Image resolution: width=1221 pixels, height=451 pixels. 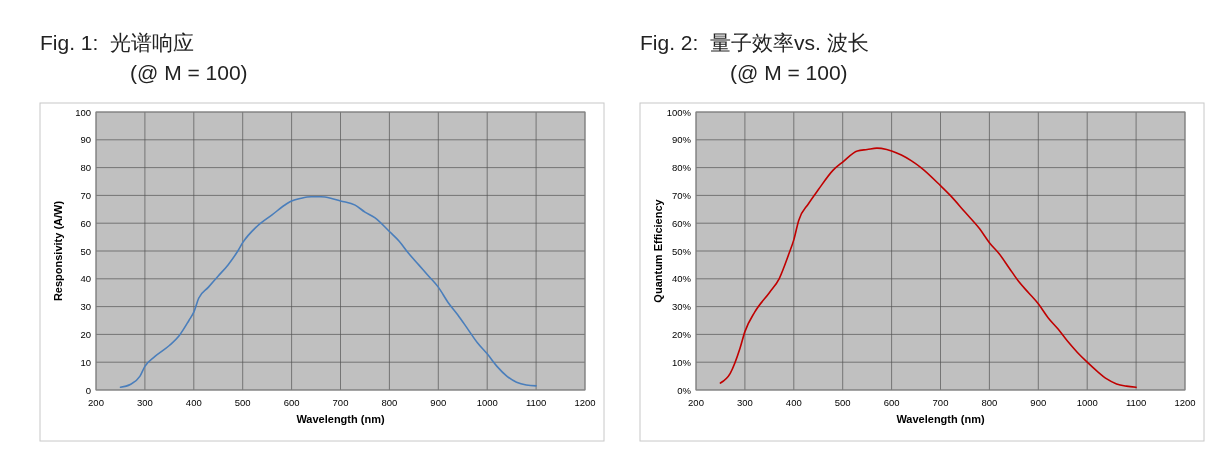 I want to click on y-tick-label: 90%, so click(x=681, y=140).